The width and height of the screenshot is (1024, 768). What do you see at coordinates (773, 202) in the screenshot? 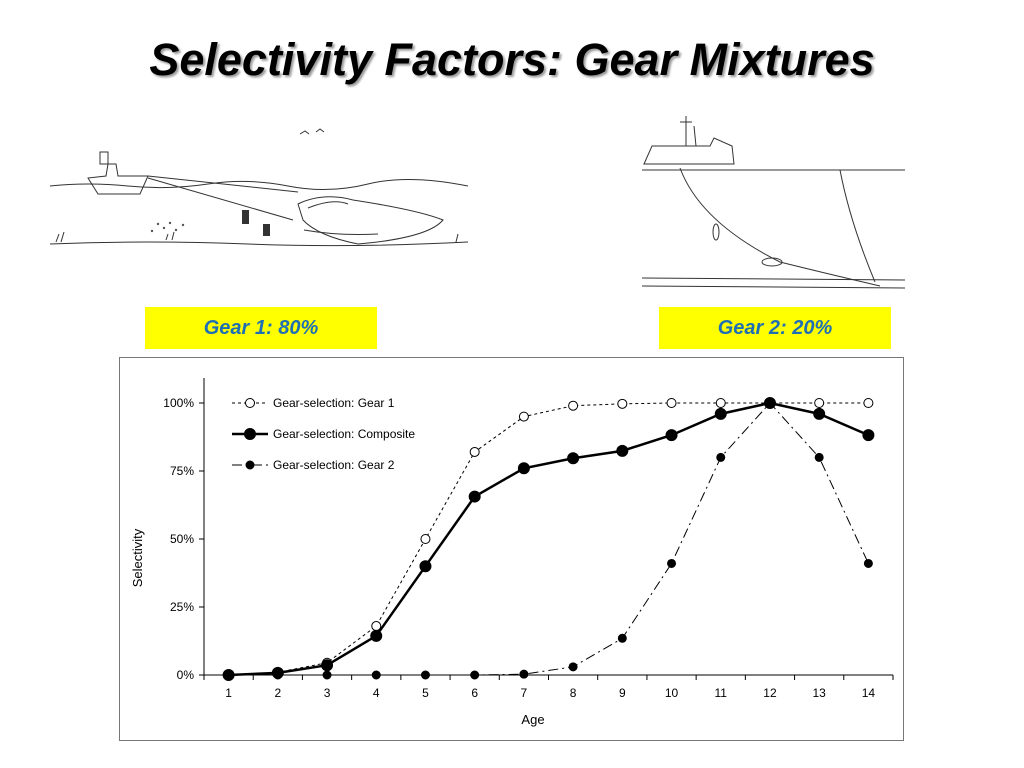
I see `longline-sketch` at bounding box center [773, 202].